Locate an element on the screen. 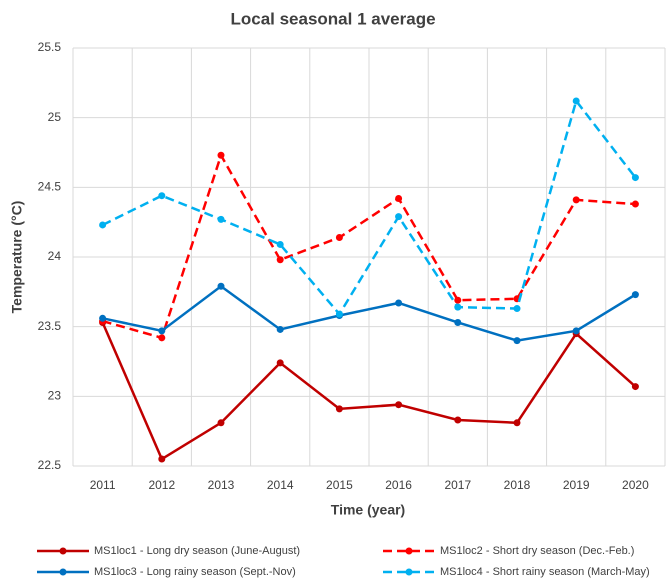 The height and width of the screenshot is (585, 667). legend-label: MS1loc2 - Short dry season (Dec.-Feb.) is located at coordinates (537, 551).